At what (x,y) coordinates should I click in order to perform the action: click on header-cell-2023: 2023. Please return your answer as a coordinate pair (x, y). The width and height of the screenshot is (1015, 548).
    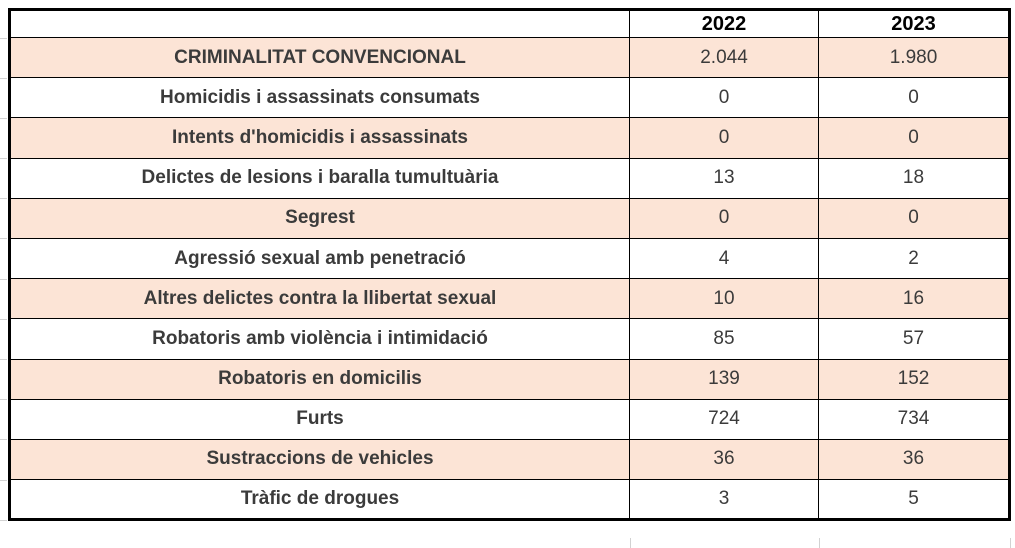
    Looking at the image, I should click on (914, 23).